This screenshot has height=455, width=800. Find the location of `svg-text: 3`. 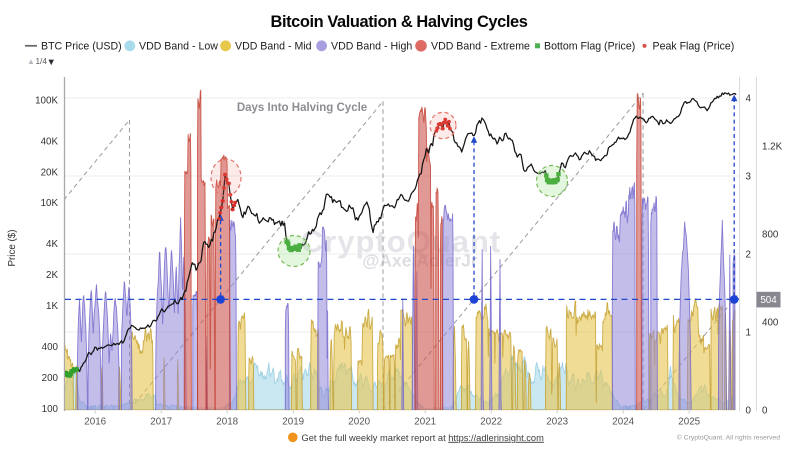

svg-text: 3 is located at coordinates (749, 176).